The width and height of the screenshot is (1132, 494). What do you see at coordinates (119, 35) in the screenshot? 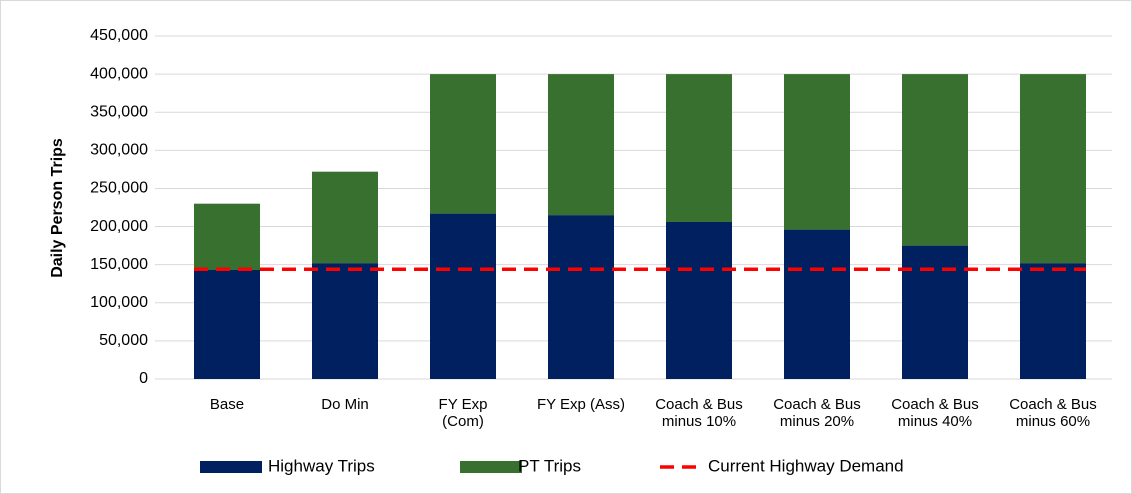
I see `y-tick-label: 450,000` at bounding box center [119, 35].